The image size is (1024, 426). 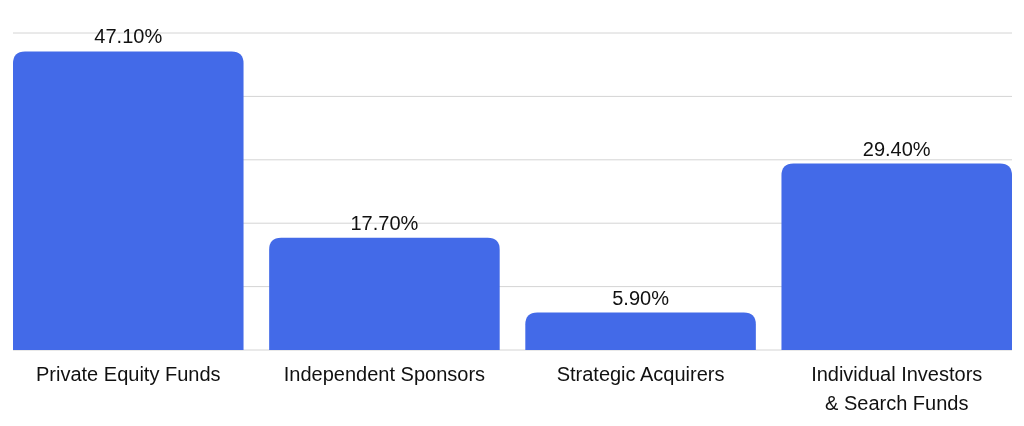 What do you see at coordinates (641, 297) in the screenshot?
I see `data-label: 5.90%` at bounding box center [641, 297].